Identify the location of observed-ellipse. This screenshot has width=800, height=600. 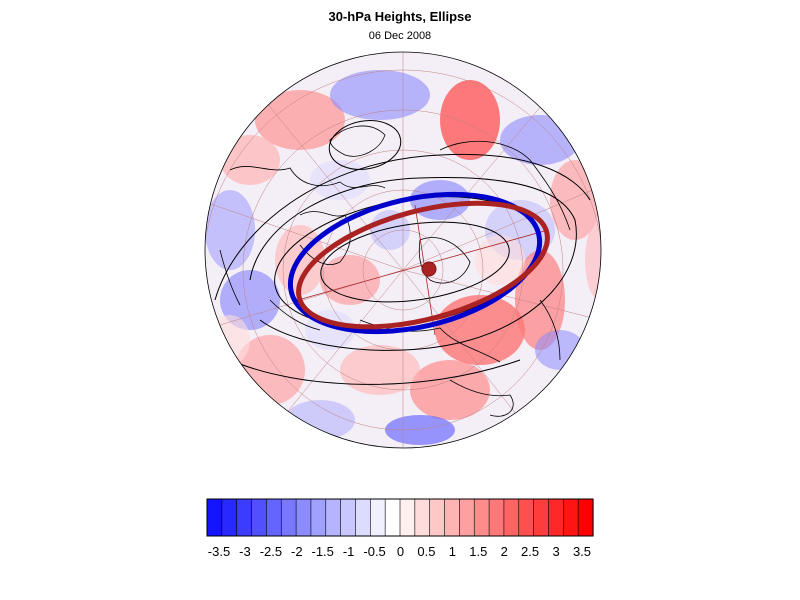
(415, 263).